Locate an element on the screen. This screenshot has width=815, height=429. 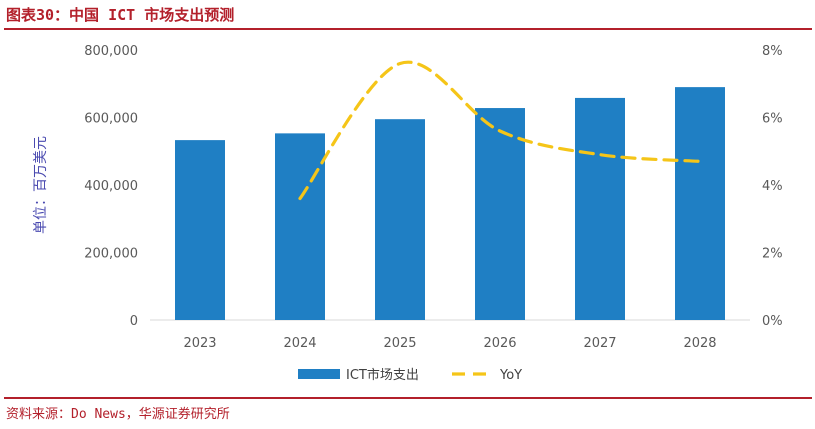
right-y-tick-label: 2% is located at coordinates (772, 254).